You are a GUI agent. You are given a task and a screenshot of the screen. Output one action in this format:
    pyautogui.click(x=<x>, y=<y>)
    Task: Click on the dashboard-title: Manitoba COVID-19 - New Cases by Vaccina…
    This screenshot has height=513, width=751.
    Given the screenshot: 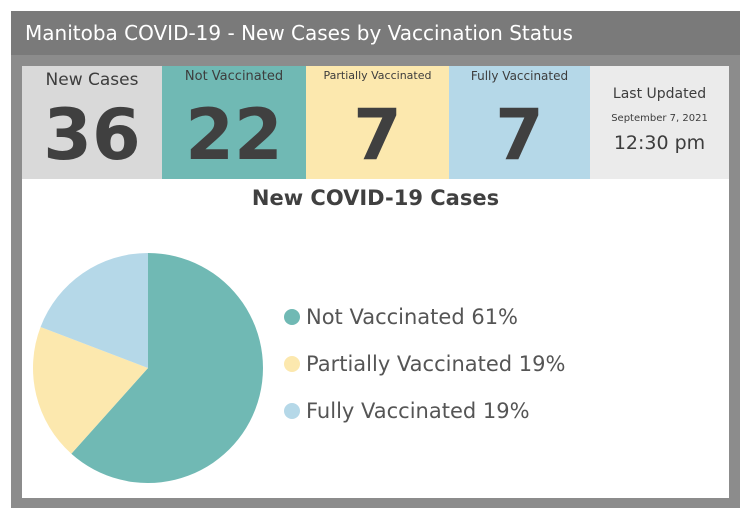 What is the action you would take?
    pyautogui.click(x=375, y=33)
    